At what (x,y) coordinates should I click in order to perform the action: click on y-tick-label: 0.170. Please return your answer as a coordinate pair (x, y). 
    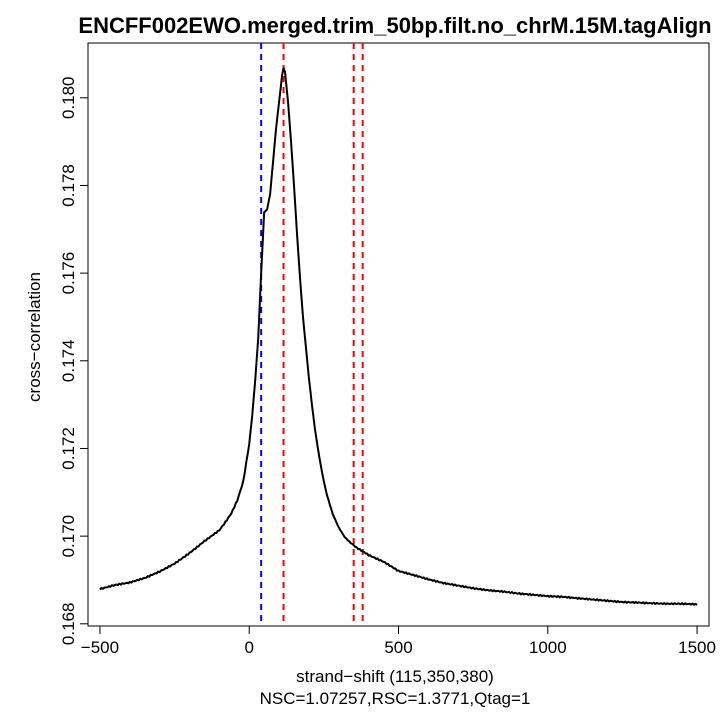
    Looking at the image, I should click on (68, 536).